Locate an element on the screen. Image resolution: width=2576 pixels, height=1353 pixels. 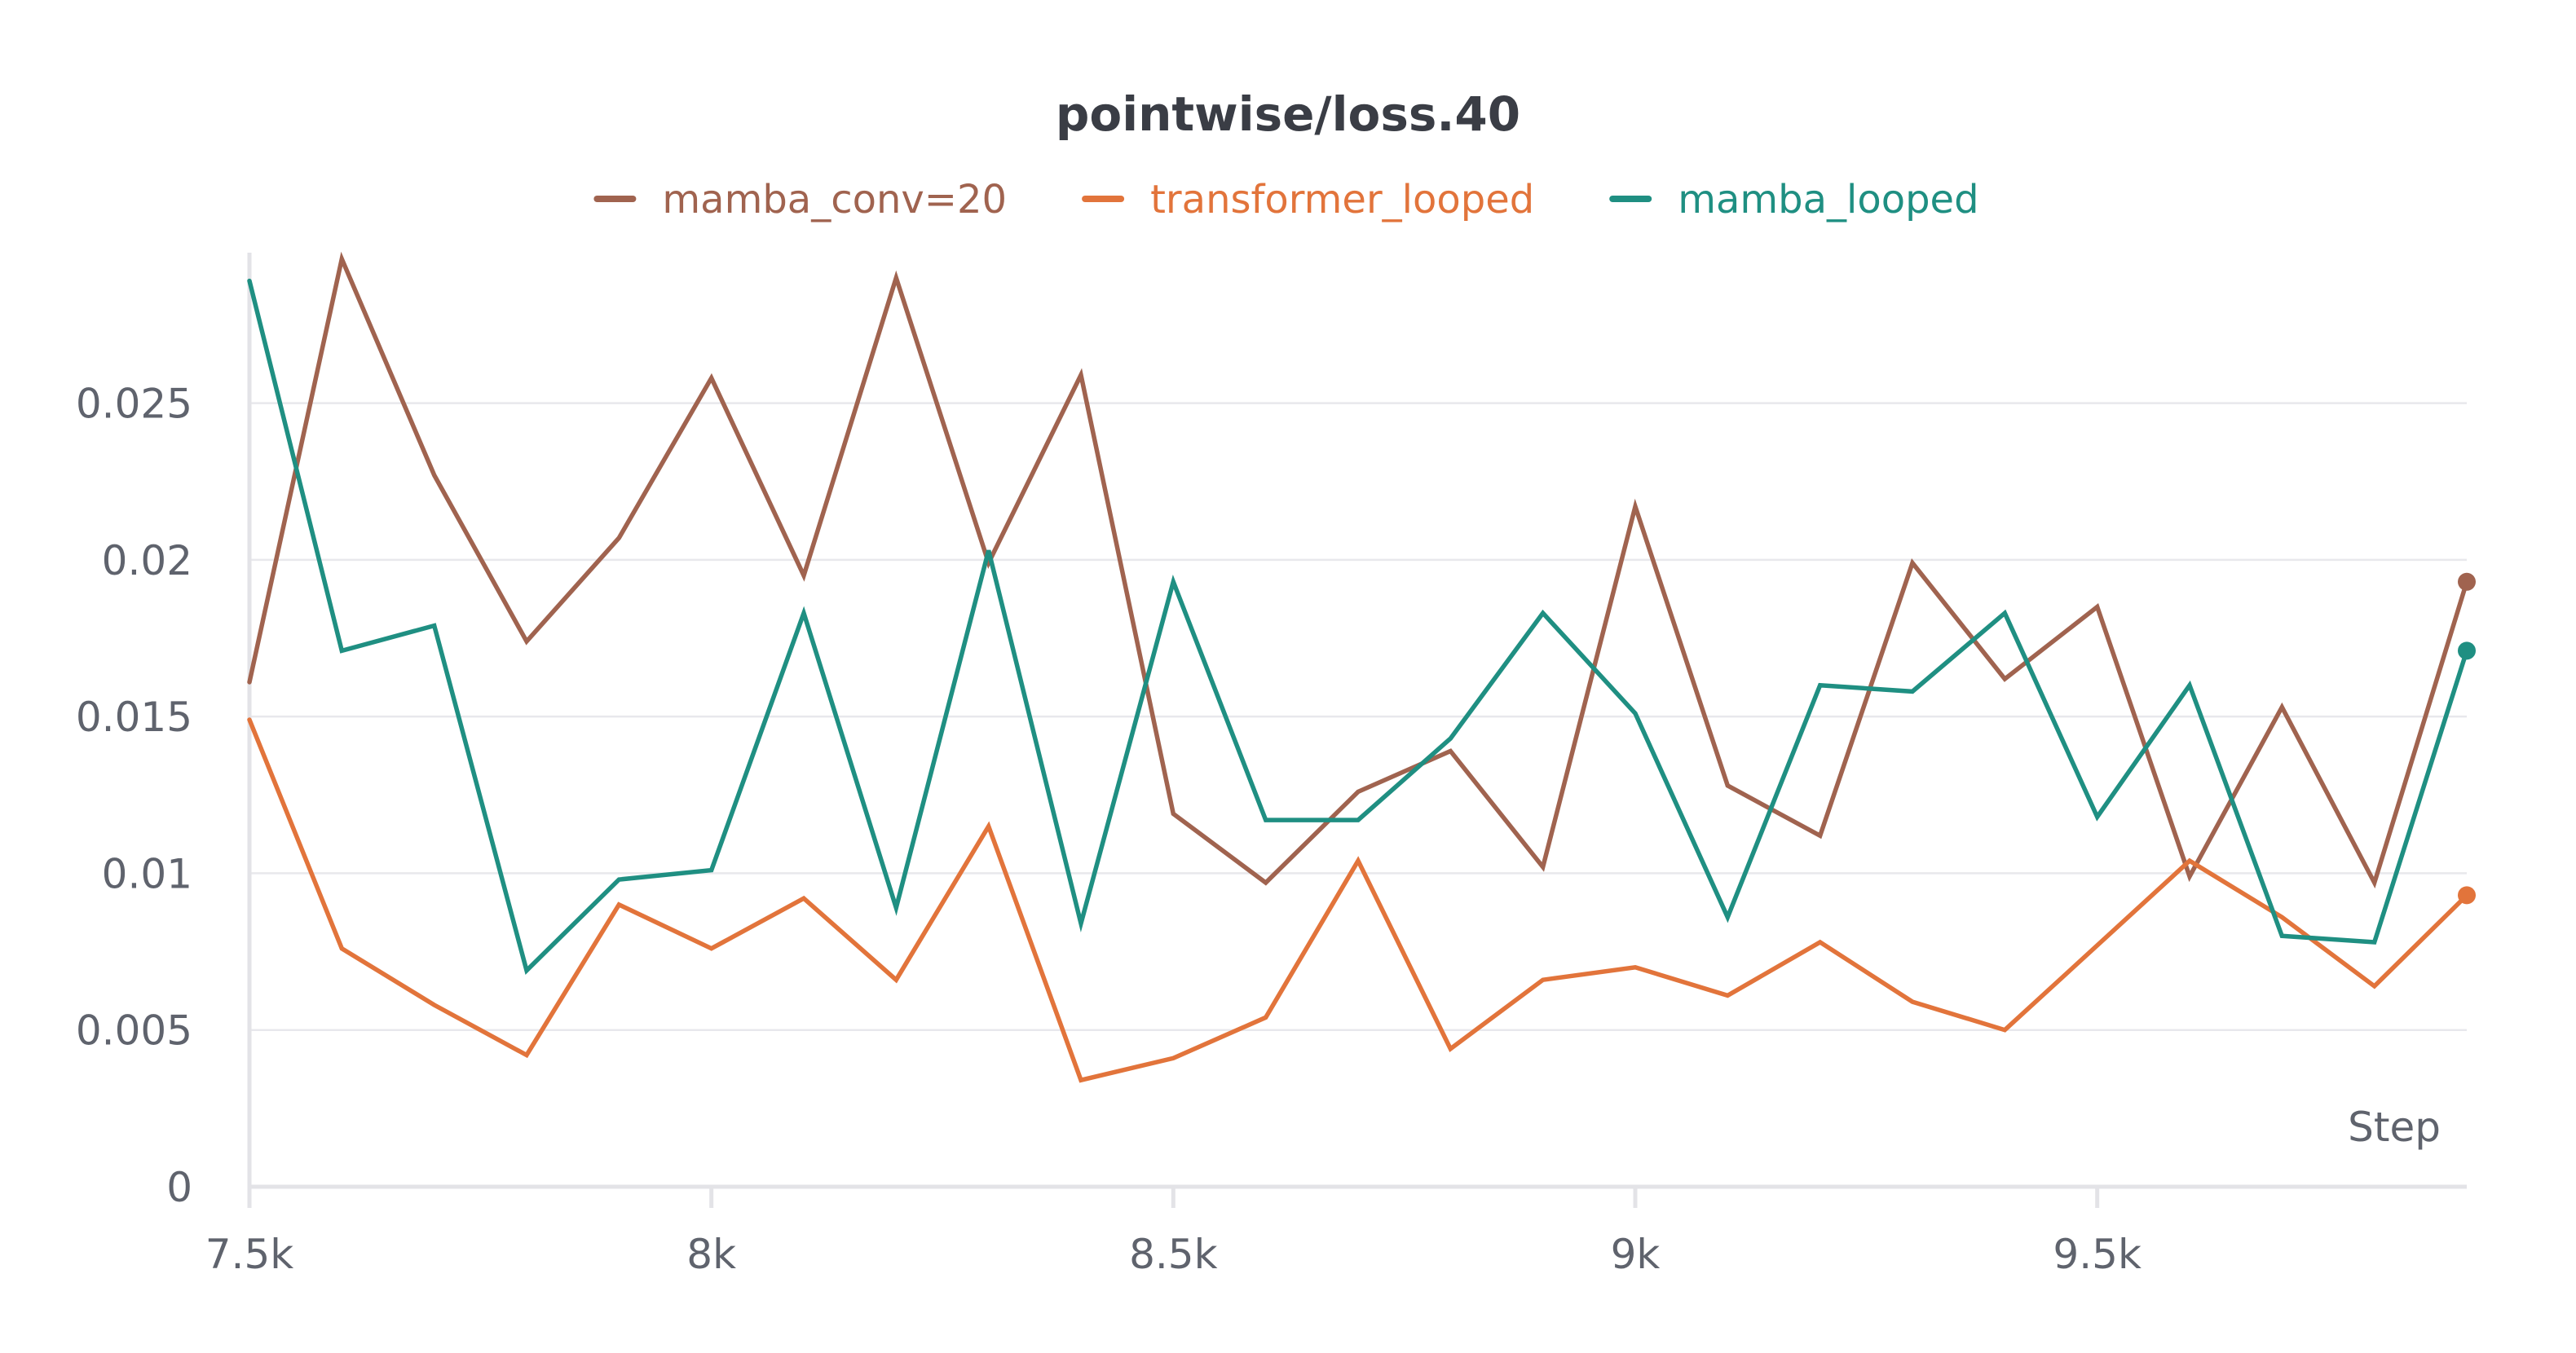
x-tick-label: 8.5k is located at coordinates (1173, 1254).